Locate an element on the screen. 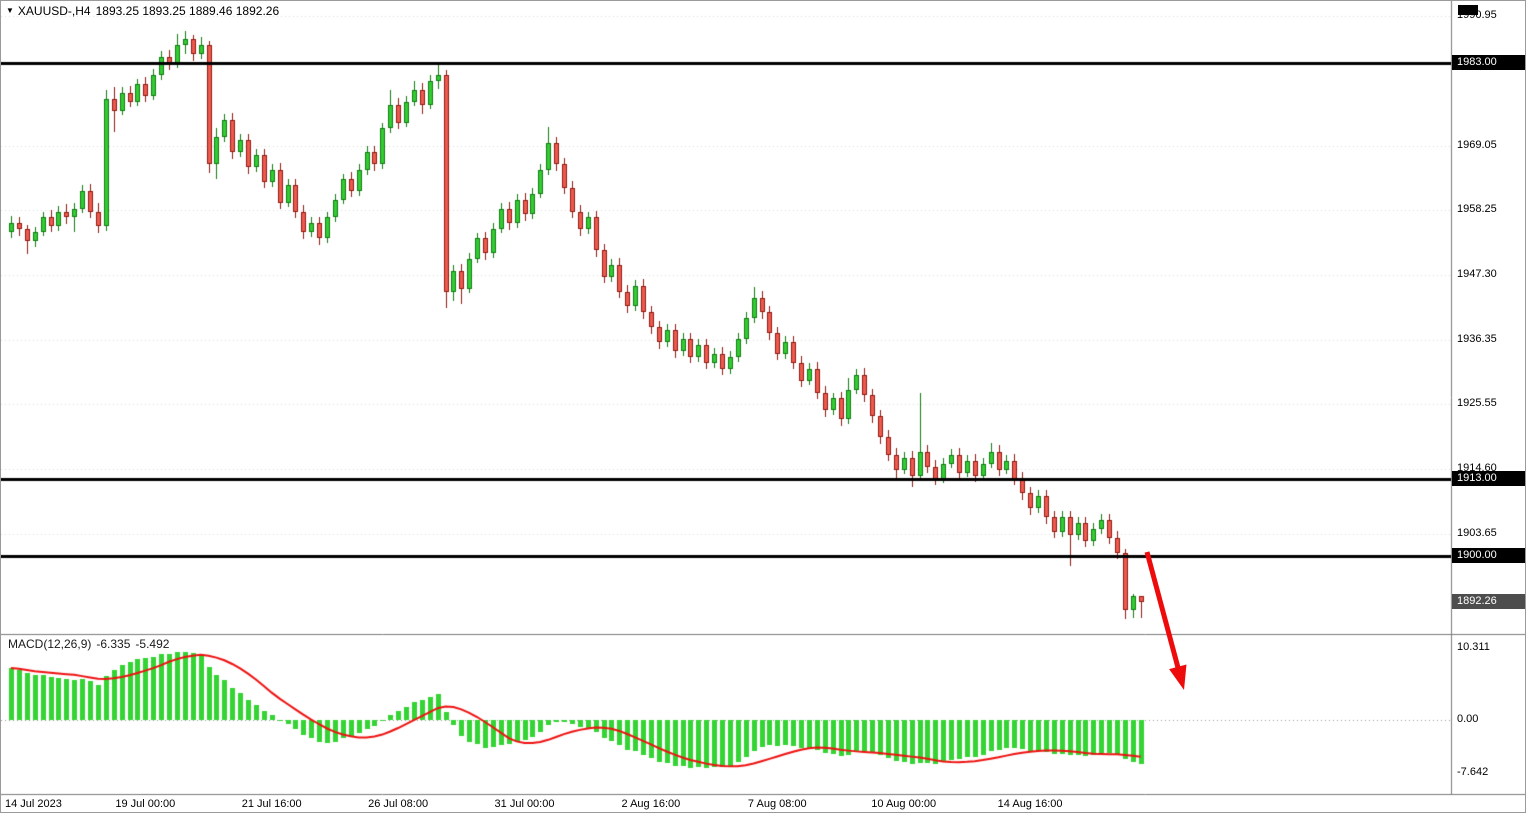 The height and width of the screenshot is (813, 1526). macd-title: MACD(12,26,9) is located at coordinates (50, 644).